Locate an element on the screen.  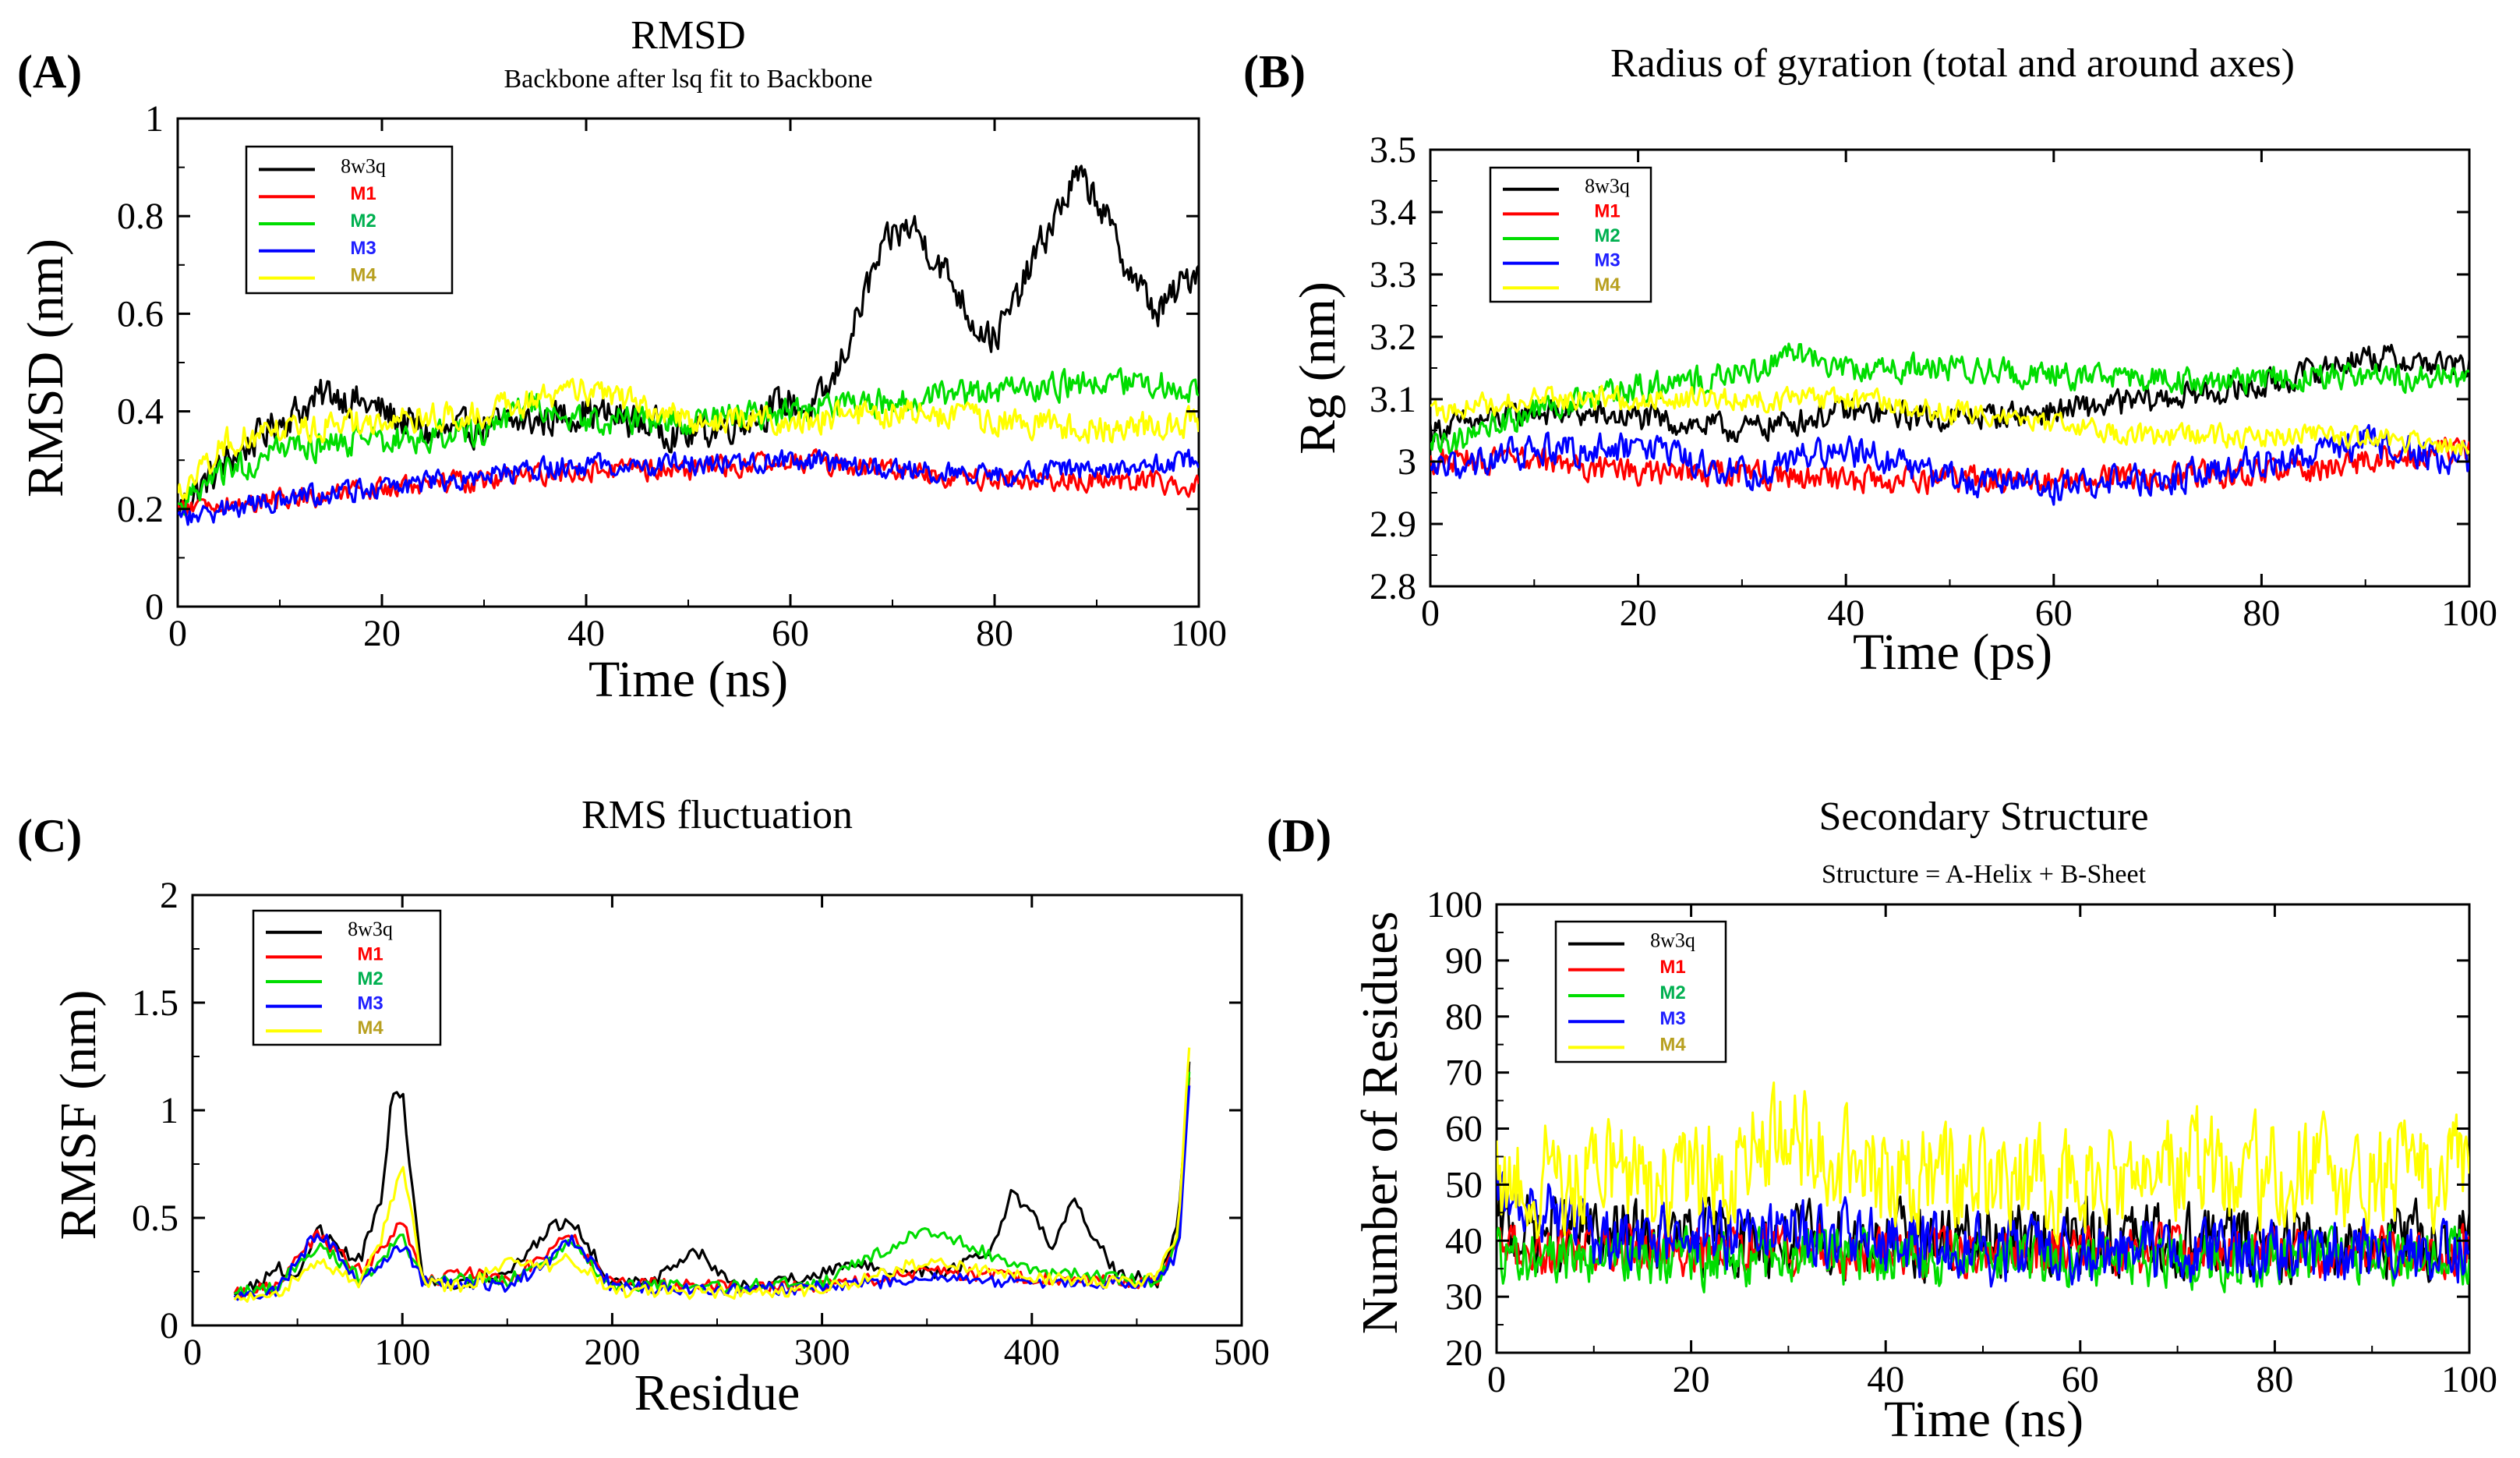
y-tick-label: 0.4 is located at coordinates (141, 412).